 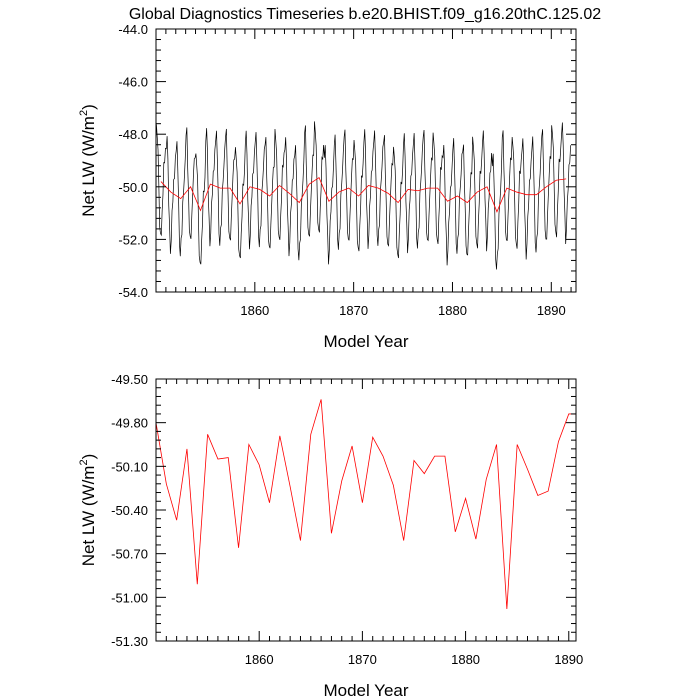 I want to click on y-tick-label: -49.50, so click(x=129, y=379).